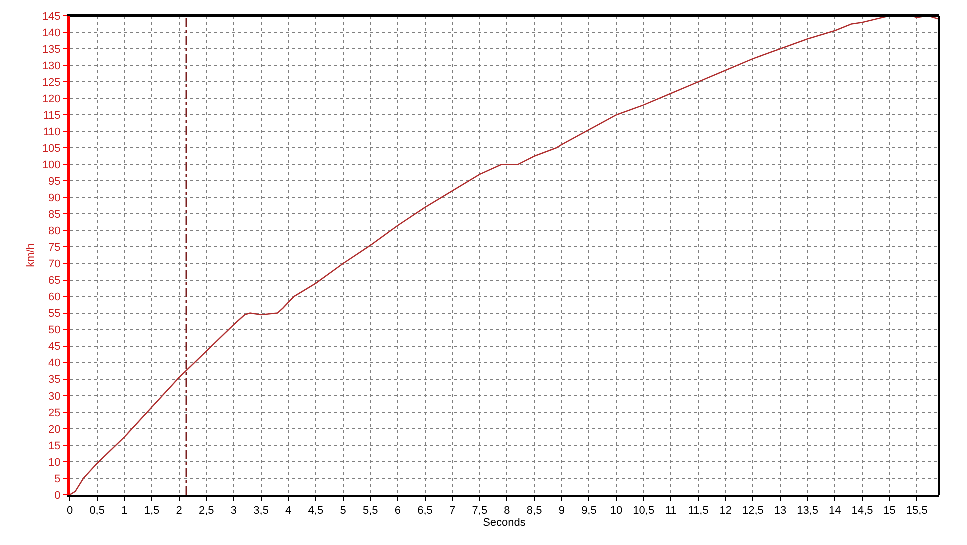 Image resolution: width=967 pixels, height=545 pixels. I want to click on y-tick-label: 10, so click(54, 462).